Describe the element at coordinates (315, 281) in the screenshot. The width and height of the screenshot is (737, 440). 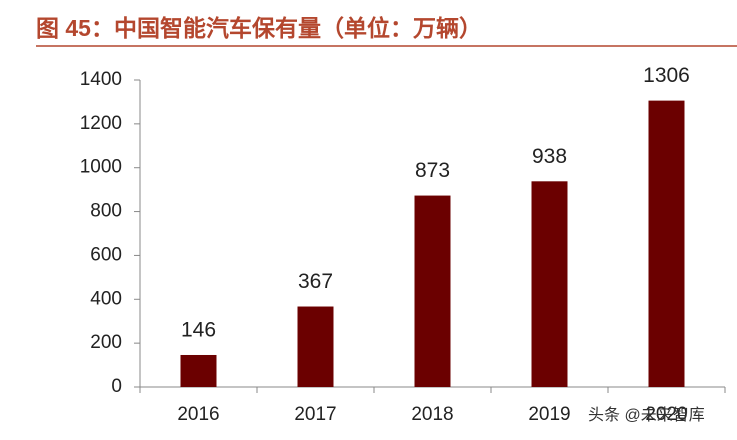
I see `value-label: 367` at that location.